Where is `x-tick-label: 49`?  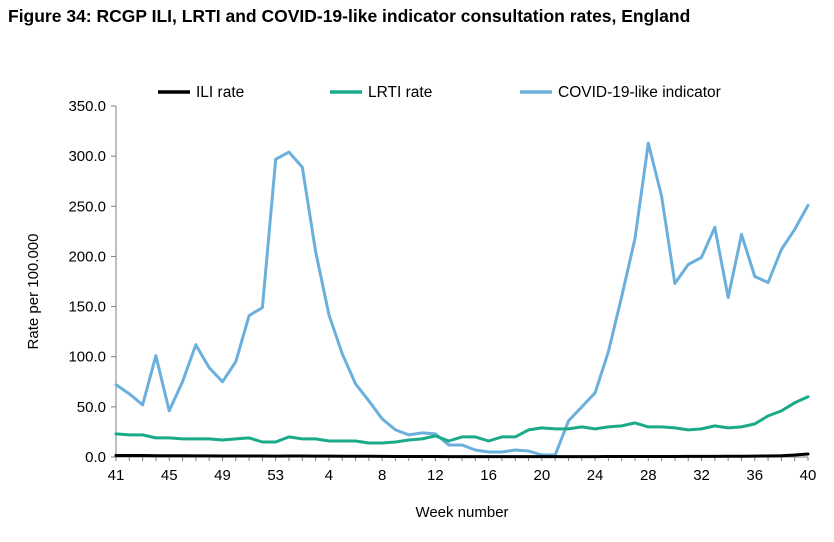
x-tick-label: 49 is located at coordinates (222, 475).